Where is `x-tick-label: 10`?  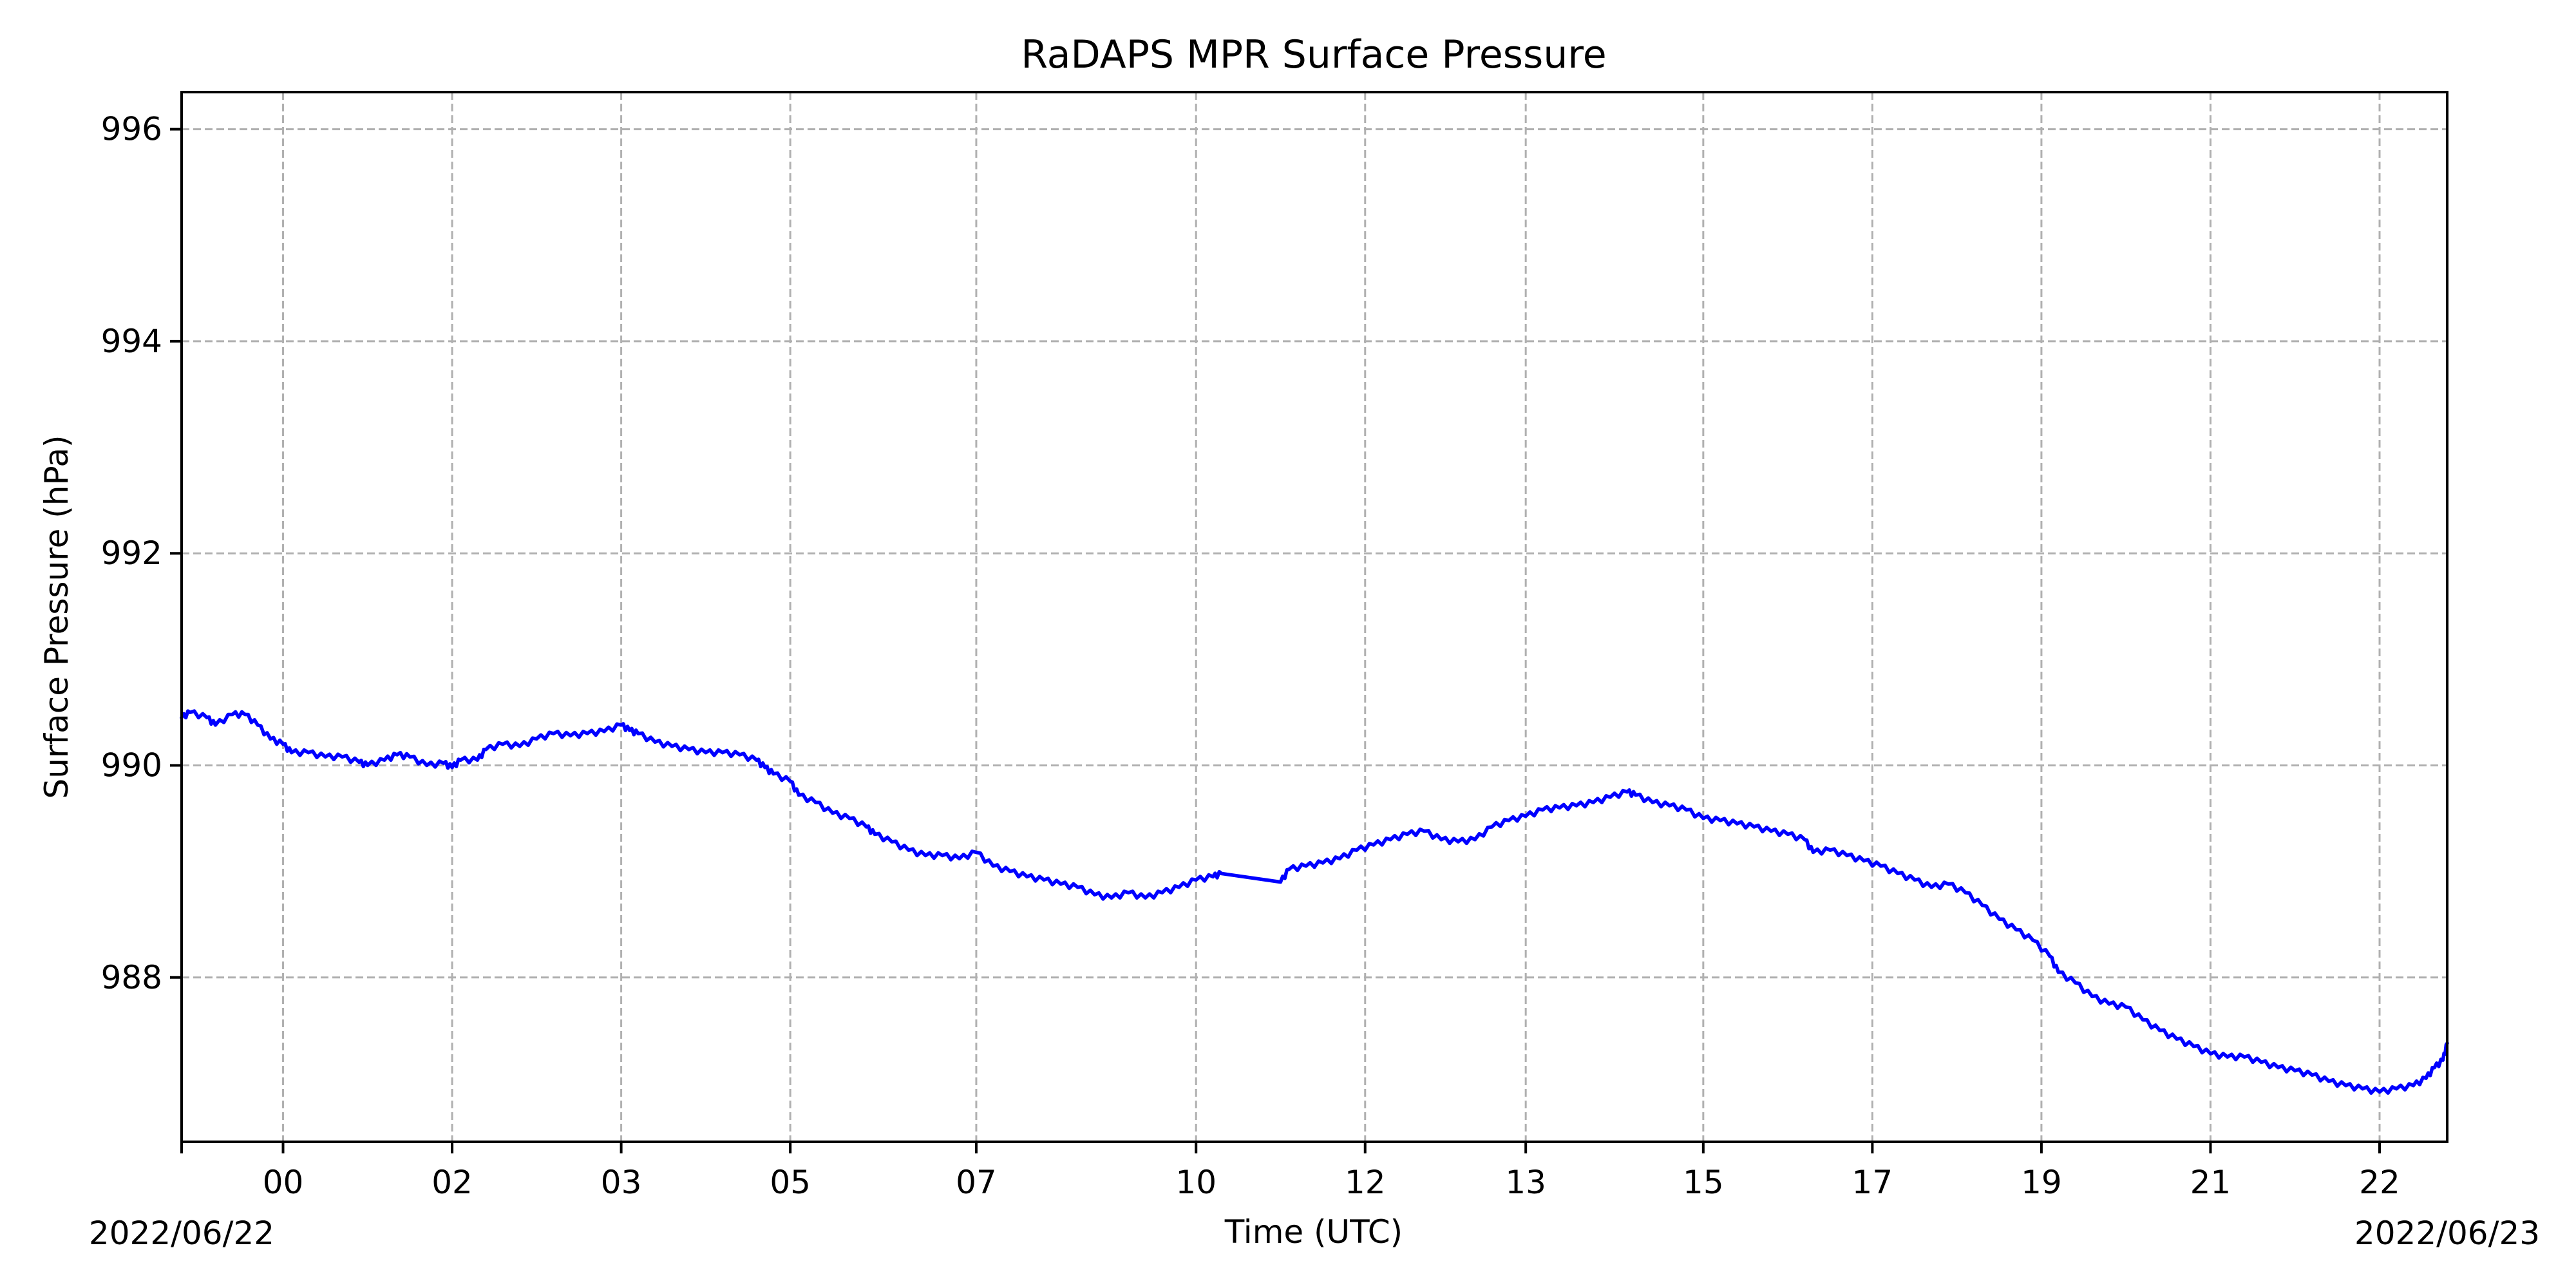 x-tick-label: 10 is located at coordinates (1196, 1182).